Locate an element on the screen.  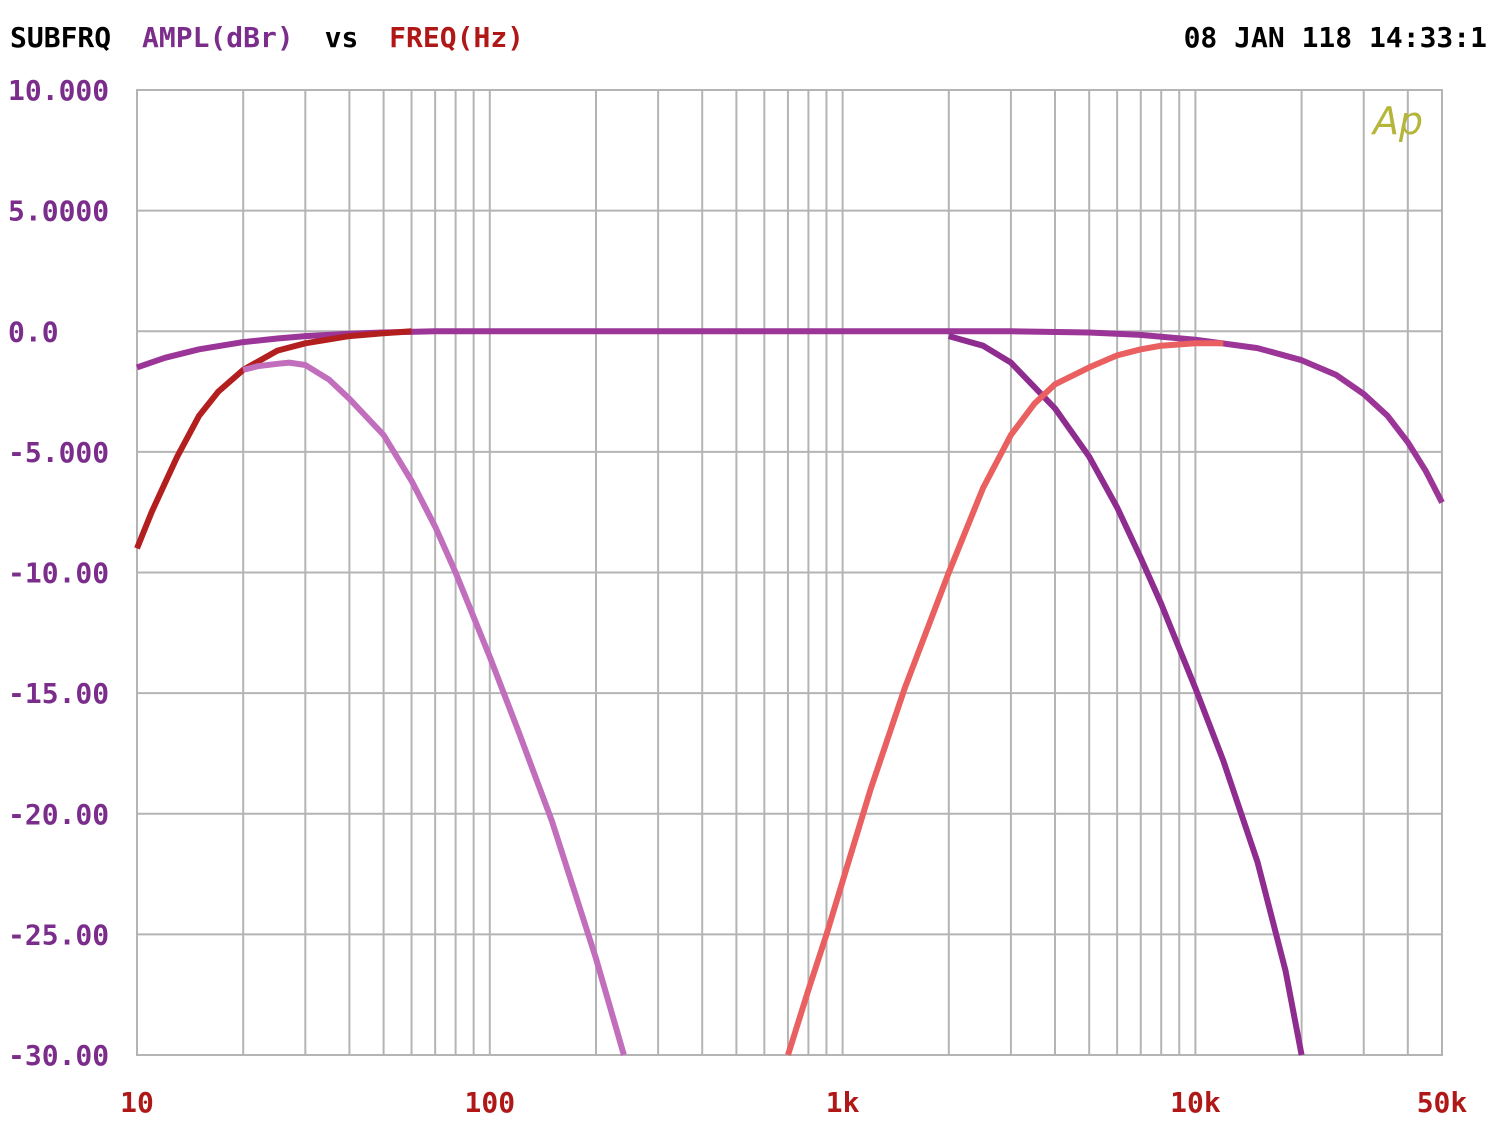
y-tick-label: -10.00 is located at coordinates (58, 573).